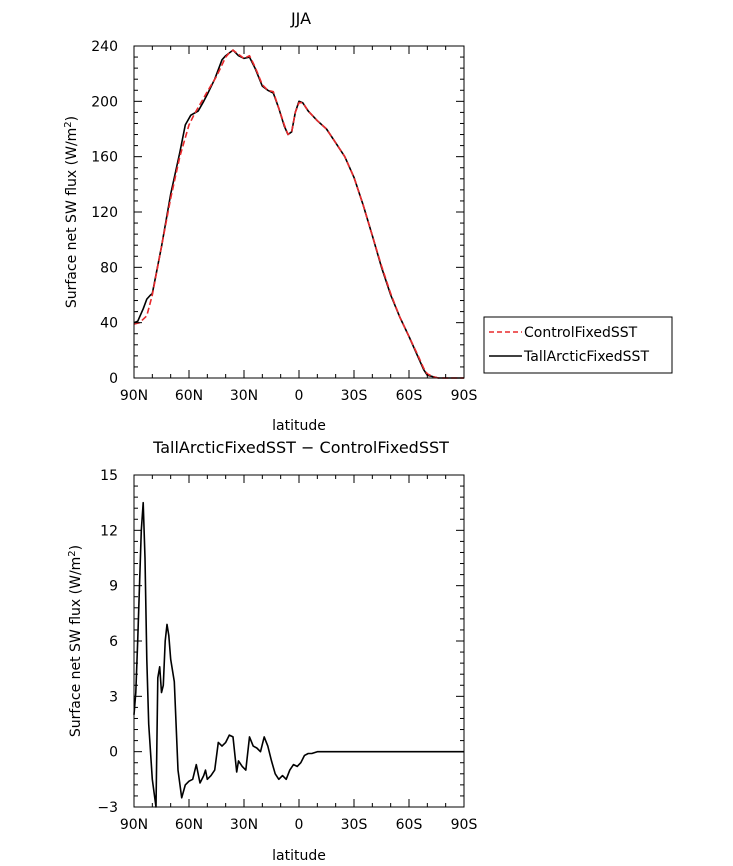 This screenshot has height=866, width=733. What do you see at coordinates (75, 641) in the screenshot?
I see `bottom-y-axis-label: Surface net SW flux (W/m2)` at bounding box center [75, 641].